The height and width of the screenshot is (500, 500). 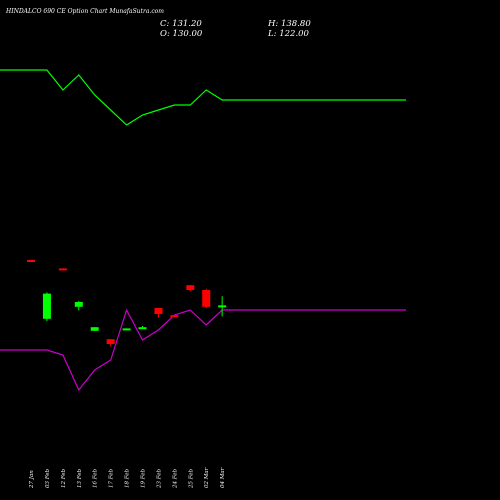 What do you see at coordinates (159, 478) in the screenshot?
I see `x-tick-label: 23 Feb` at bounding box center [159, 478].